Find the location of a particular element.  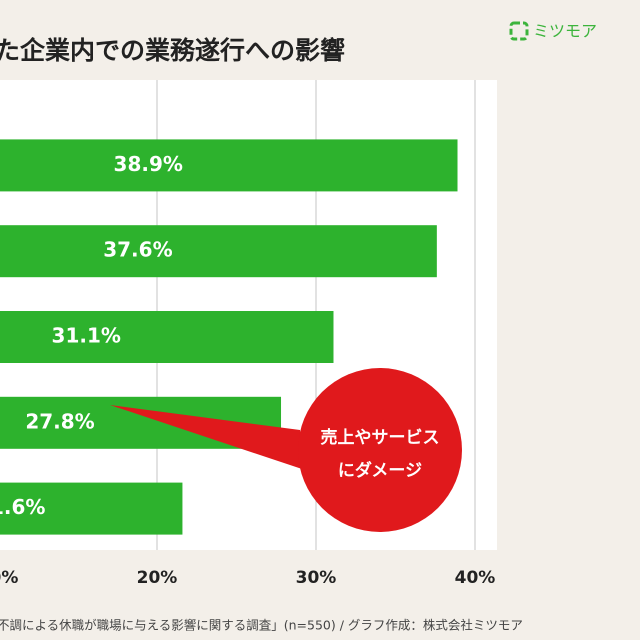

x-tick-label: 10% is located at coordinates (9, 578).